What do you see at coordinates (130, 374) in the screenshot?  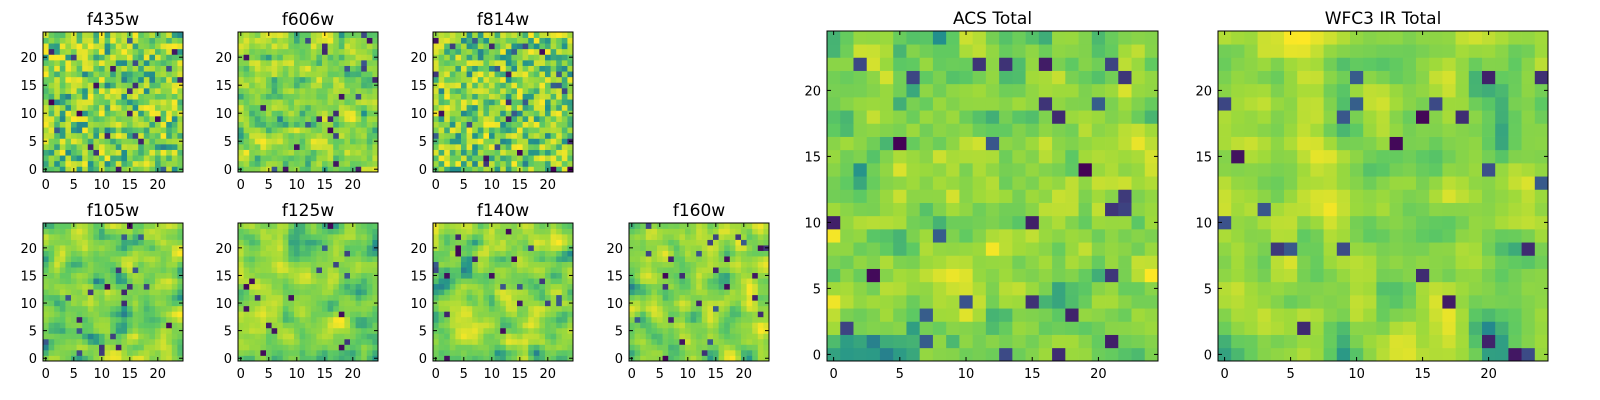 I see `x-tick-label: 15` at bounding box center [130, 374].